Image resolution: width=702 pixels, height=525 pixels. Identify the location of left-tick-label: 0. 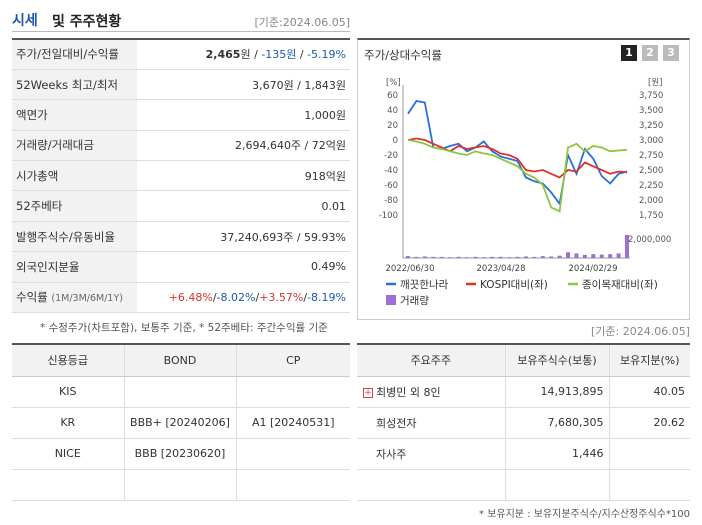
(395, 141).